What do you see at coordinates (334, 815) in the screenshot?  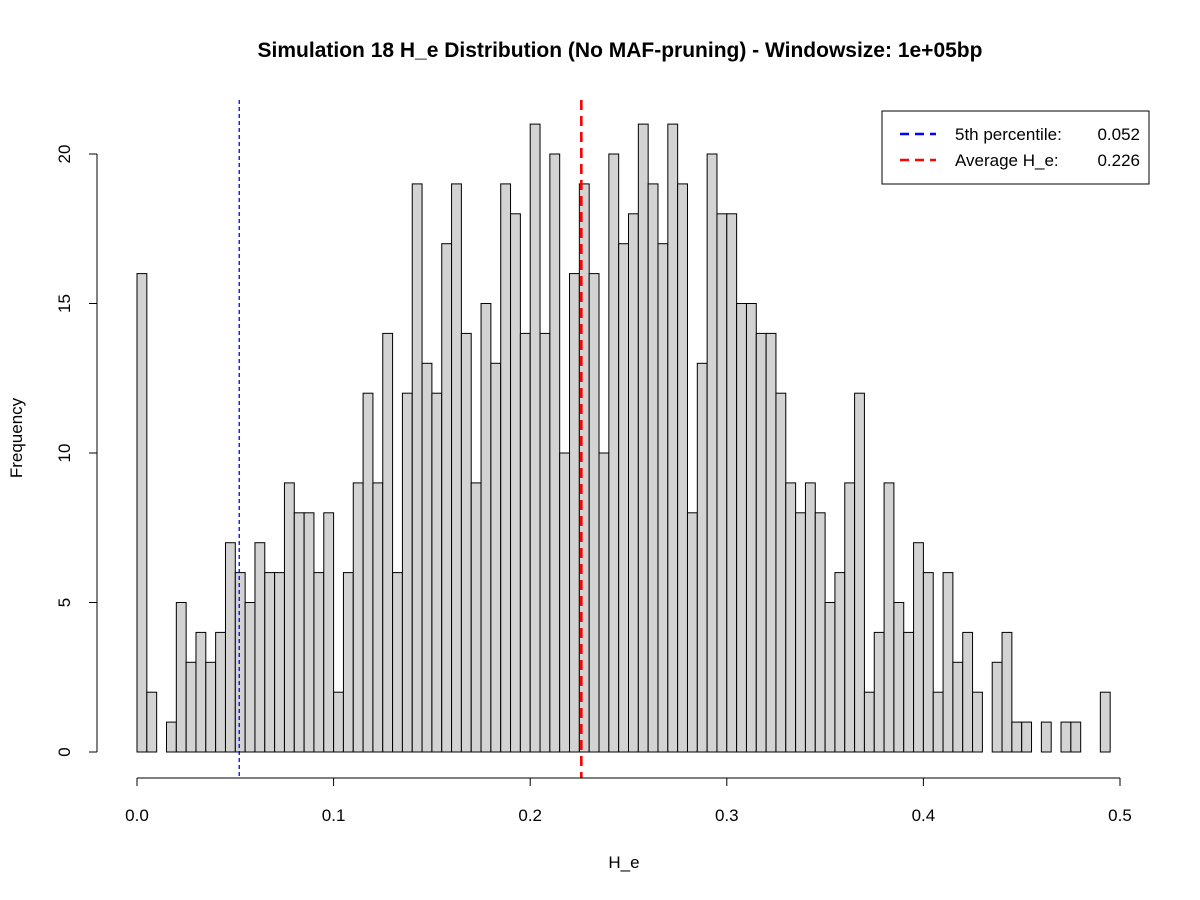 I see `x-tick-label: 0.1` at bounding box center [334, 815].